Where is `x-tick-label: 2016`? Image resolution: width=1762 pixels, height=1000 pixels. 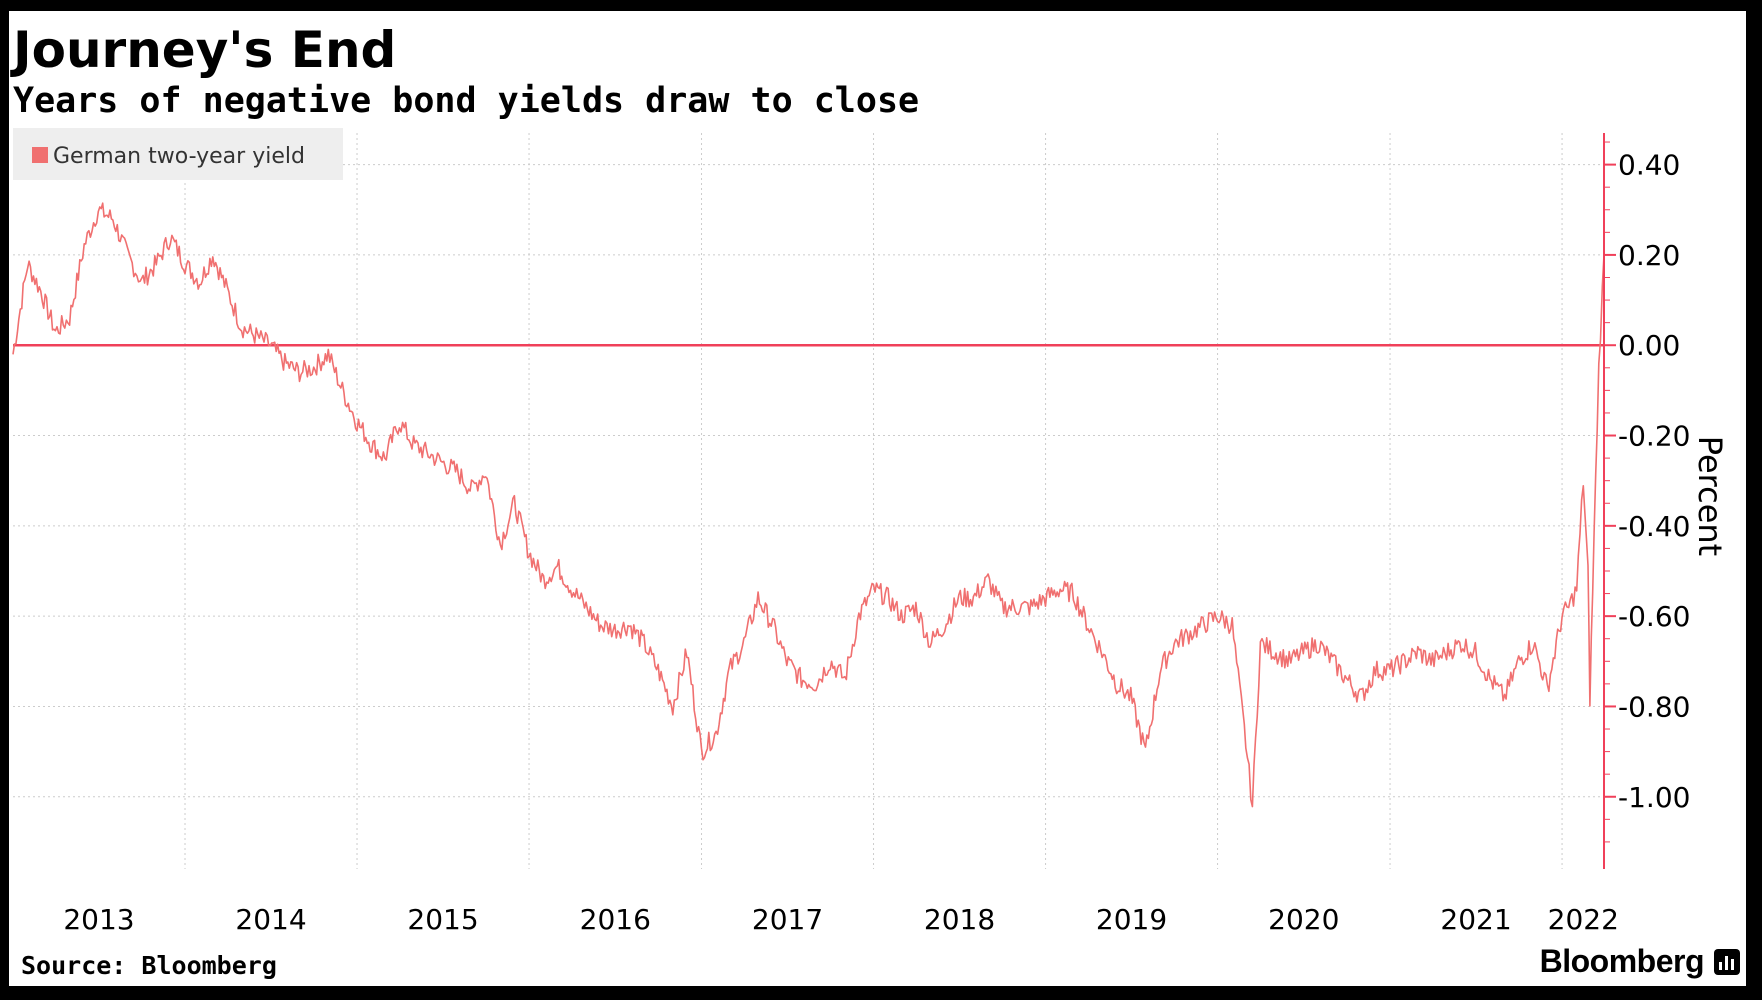
x-tick-label: 2016 is located at coordinates (615, 919).